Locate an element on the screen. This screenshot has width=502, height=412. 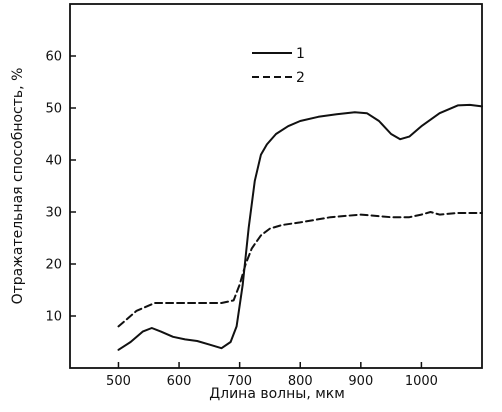
x-axis-label: Длина волны, мкм is located at coordinates (277, 394).